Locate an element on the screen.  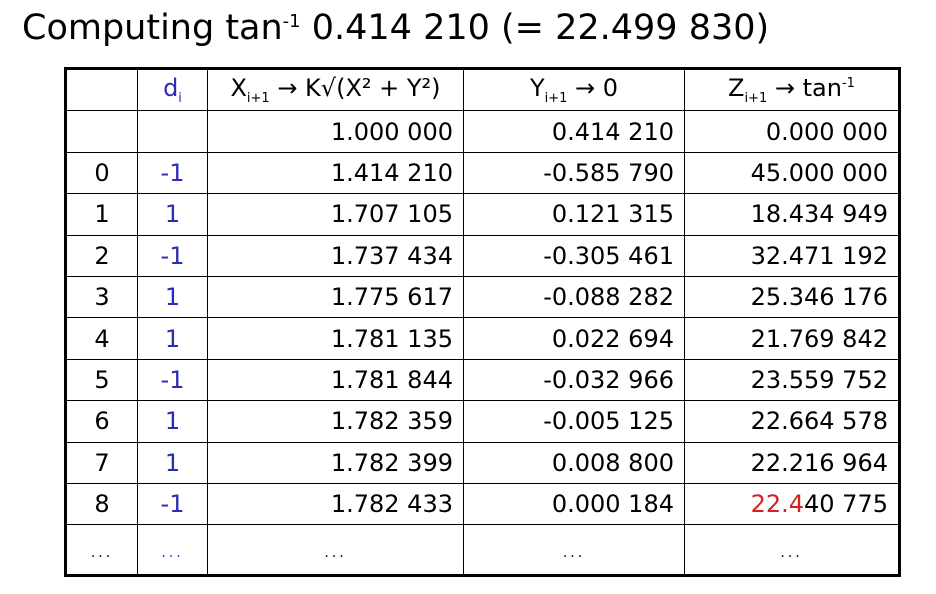
table-row: 5 -1 1.781 844 -0.032 966 23.559 752 is located at coordinates (482, 380).